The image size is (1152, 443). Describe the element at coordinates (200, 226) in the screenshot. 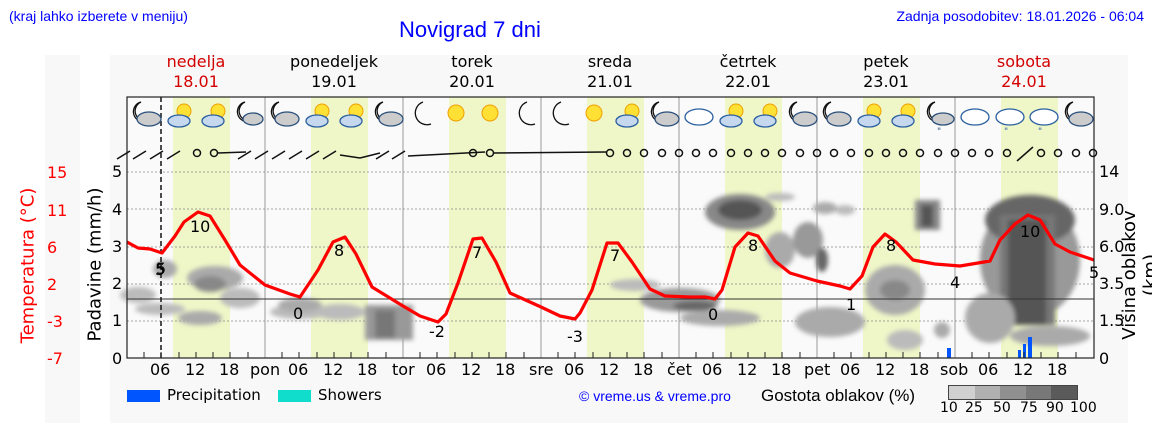

I see `temp-annotation: 10` at that location.